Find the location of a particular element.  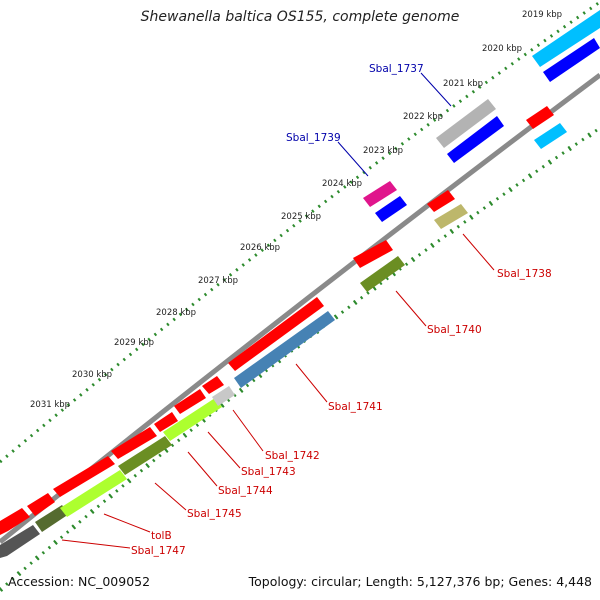

gene-label-sbal-1738: Sbal_1738 is located at coordinates (524, 274).